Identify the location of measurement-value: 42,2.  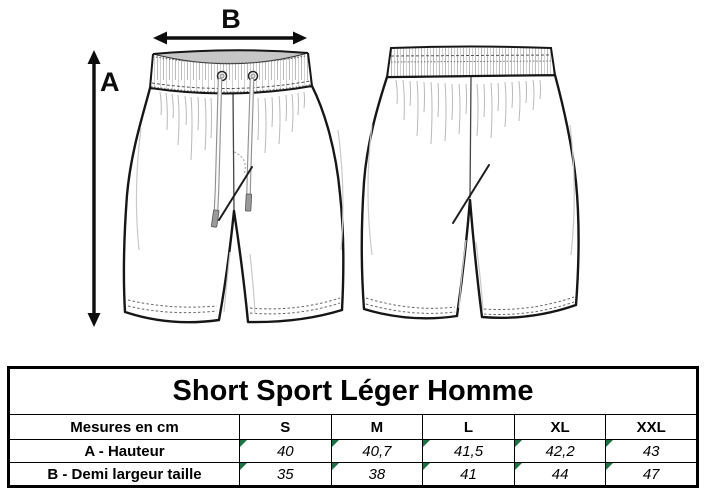
(560, 451).